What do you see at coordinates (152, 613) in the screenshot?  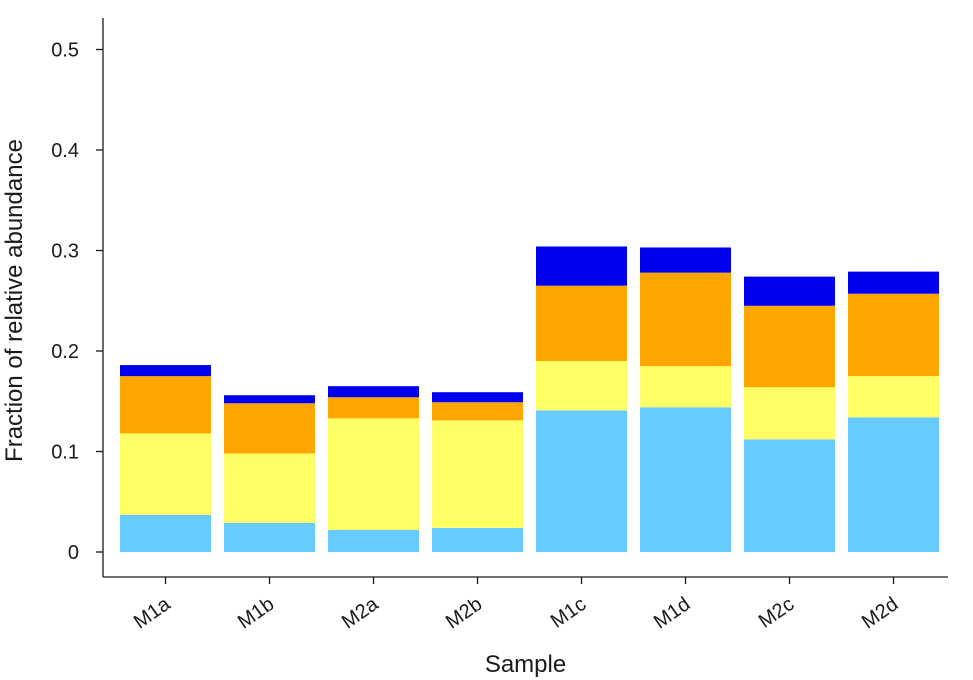 I see `x-tick-label: M1a` at bounding box center [152, 613].